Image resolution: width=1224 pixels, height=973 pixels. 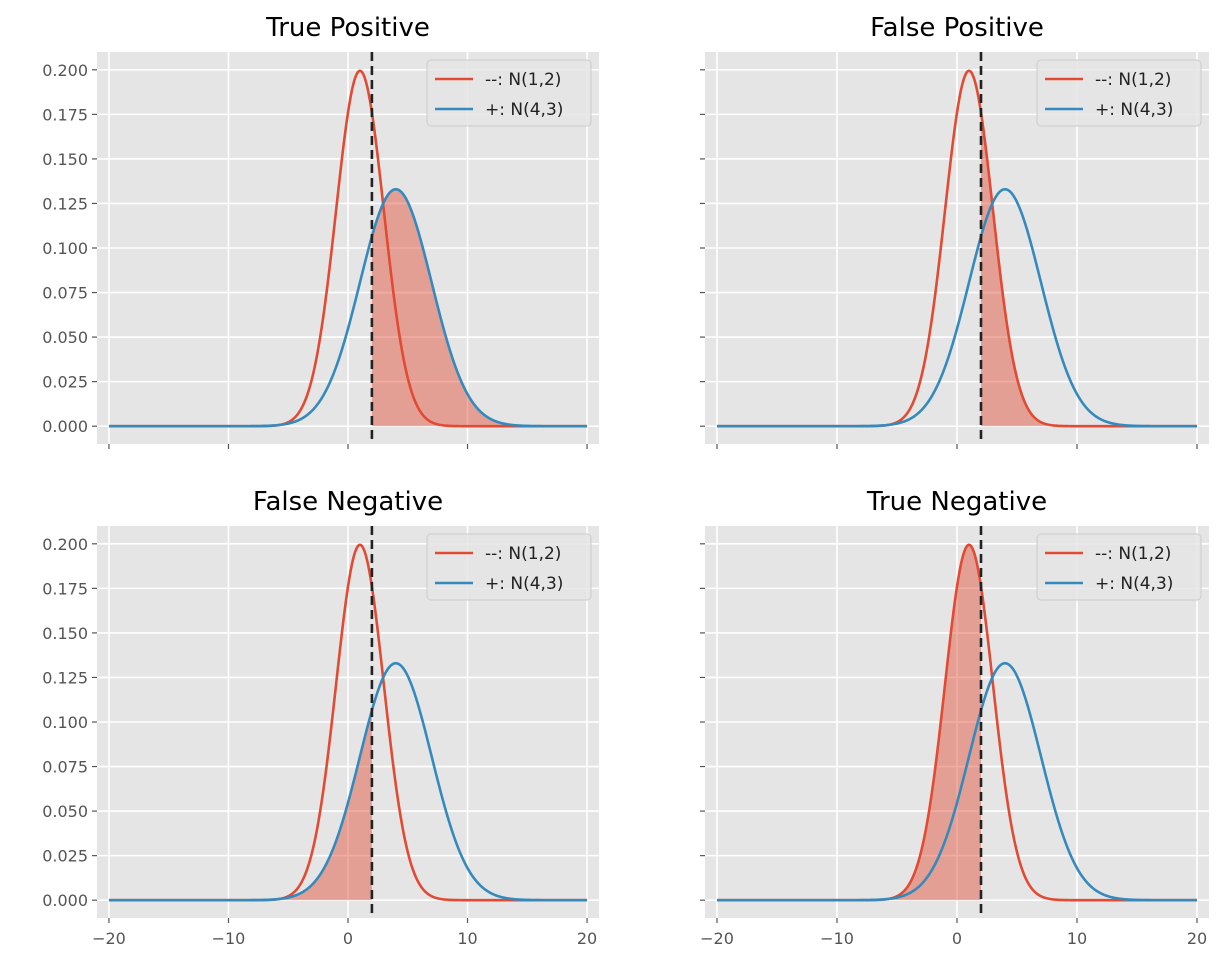 What do you see at coordinates (956, 502) in the screenshot?
I see `subplot-title: True Negative` at bounding box center [956, 502].